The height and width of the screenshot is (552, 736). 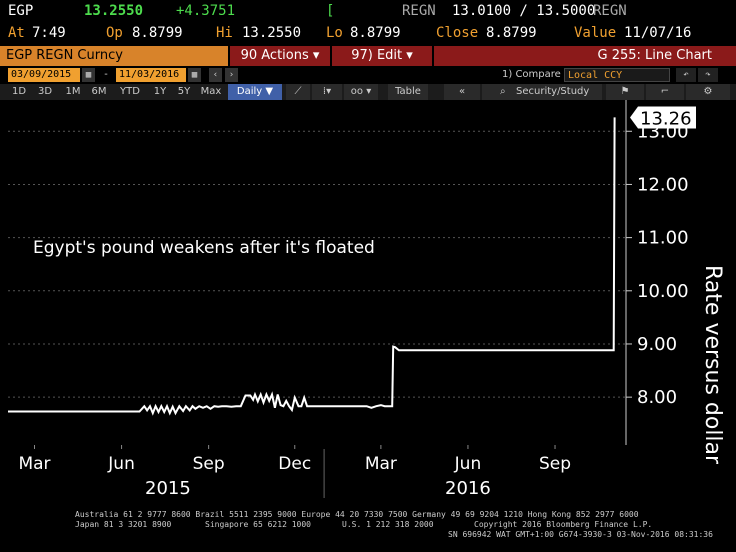 What do you see at coordinates (524, 11) in the screenshot?
I see `bid-ask: 13.0100 / 13.5000` at bounding box center [524, 11].